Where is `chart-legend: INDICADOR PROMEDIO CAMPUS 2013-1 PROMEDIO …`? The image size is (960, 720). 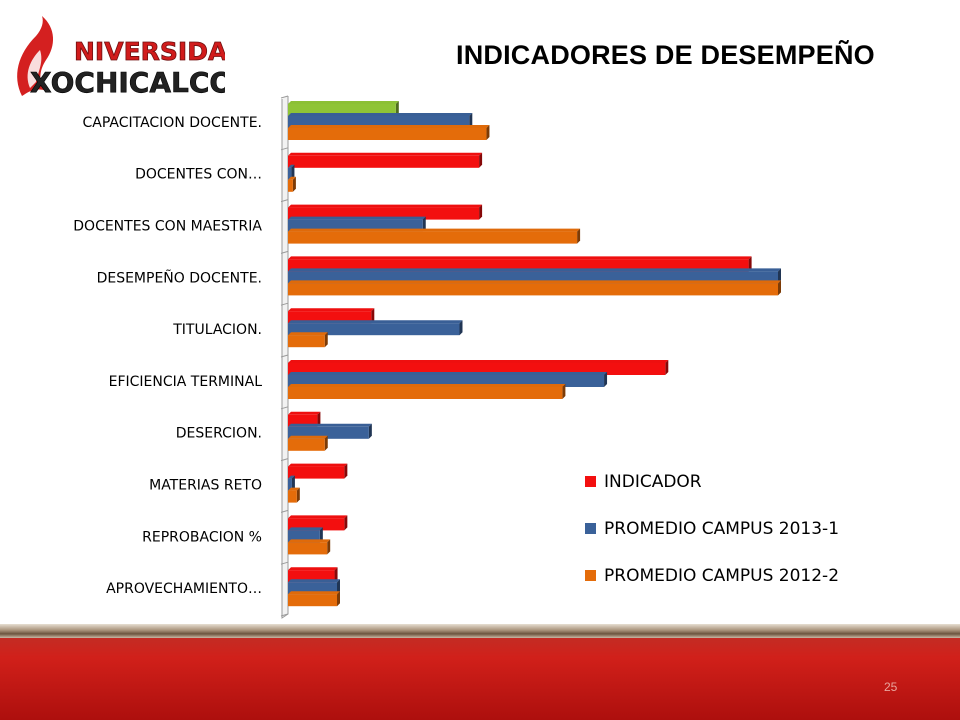
chart-legend: INDICADOR PROMEDIO CAMPUS 2013-1 PROMEDIO … is located at coordinates (712, 529).